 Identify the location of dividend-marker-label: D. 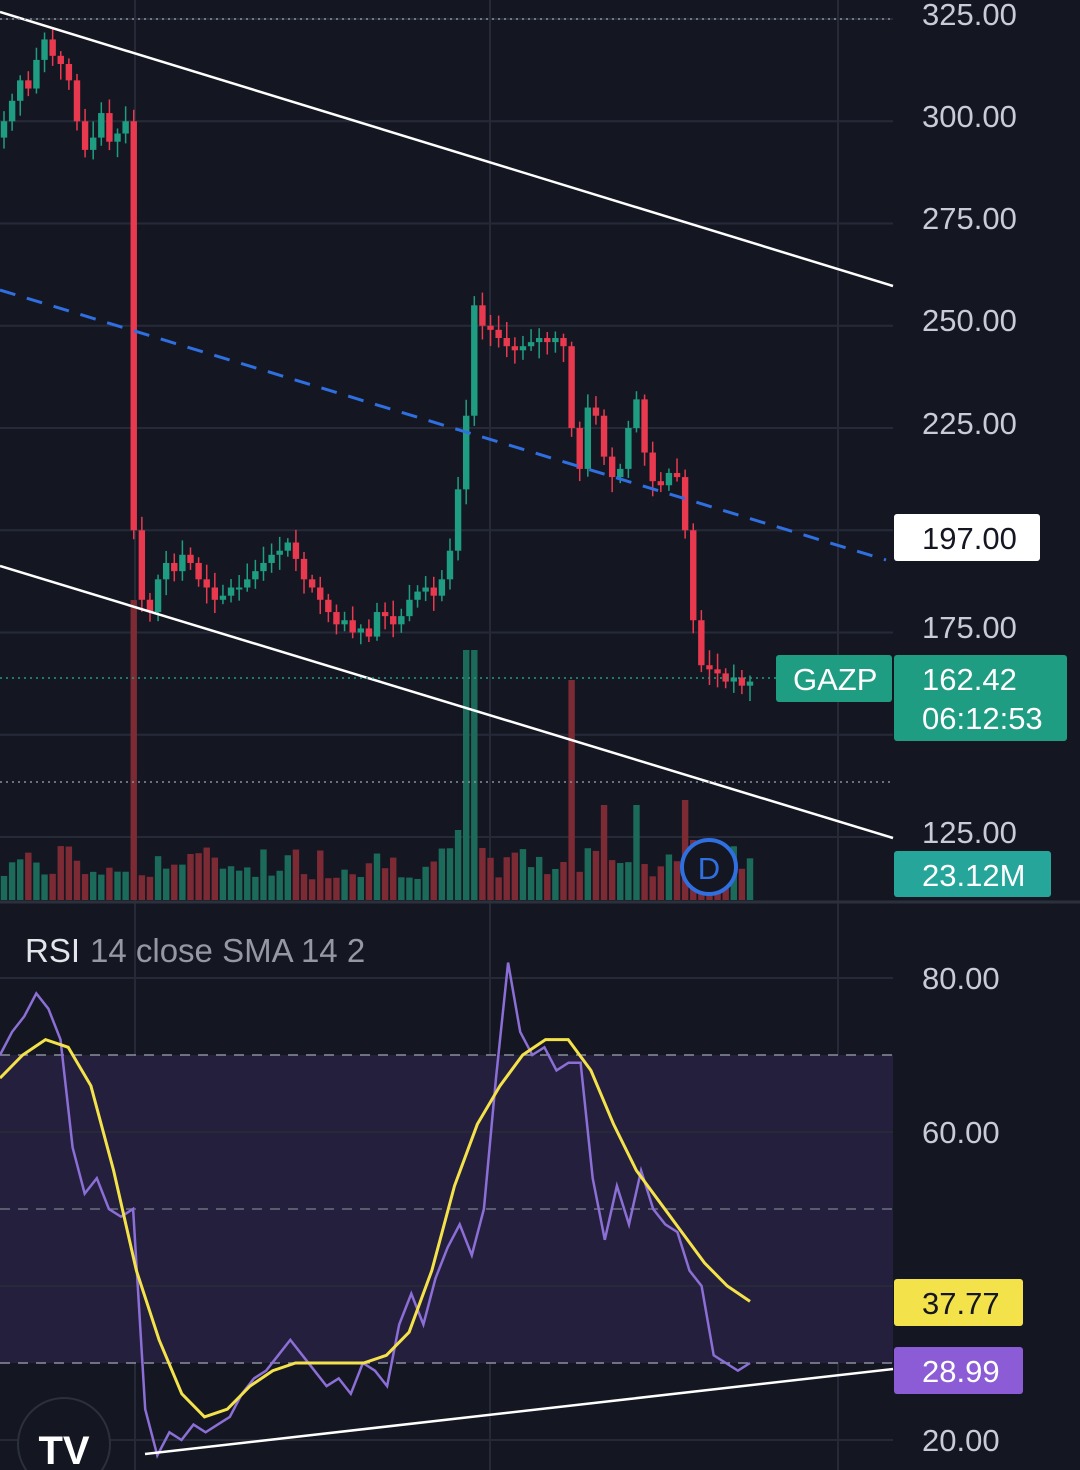
(709, 868).